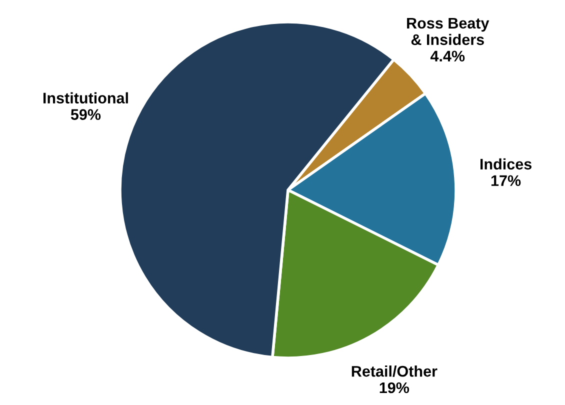 The width and height of the screenshot is (565, 405). What do you see at coordinates (395, 371) in the screenshot?
I see `slice-label: Retail/Other` at bounding box center [395, 371].